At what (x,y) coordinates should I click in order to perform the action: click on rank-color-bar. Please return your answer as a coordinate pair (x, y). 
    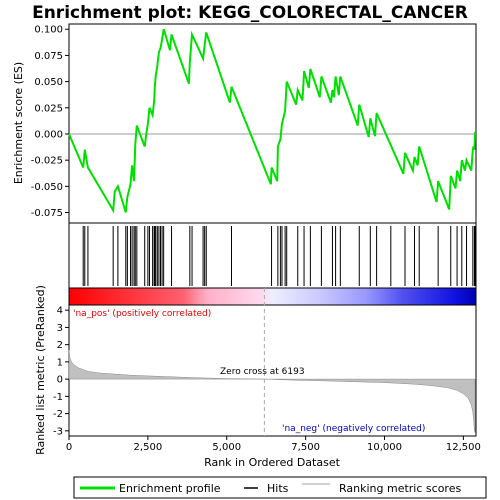
    Looking at the image, I should click on (272, 296).